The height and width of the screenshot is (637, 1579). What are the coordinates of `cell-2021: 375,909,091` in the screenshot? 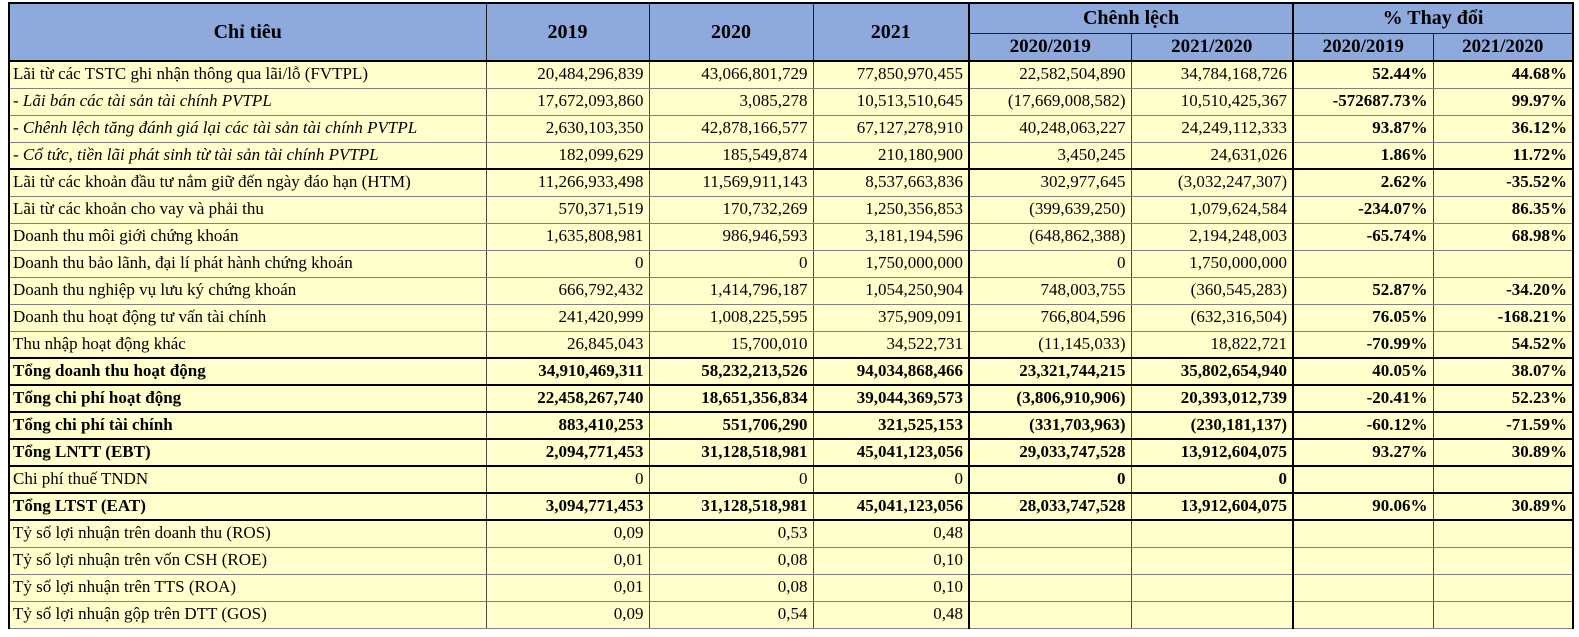 It's located at (891, 317).